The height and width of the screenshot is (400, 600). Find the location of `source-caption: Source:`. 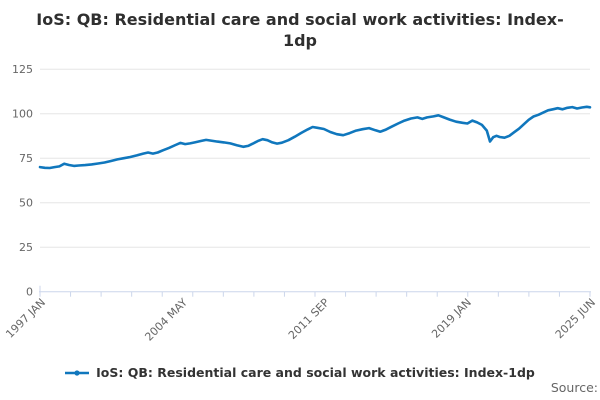

source-caption: Source: is located at coordinates (574, 387).